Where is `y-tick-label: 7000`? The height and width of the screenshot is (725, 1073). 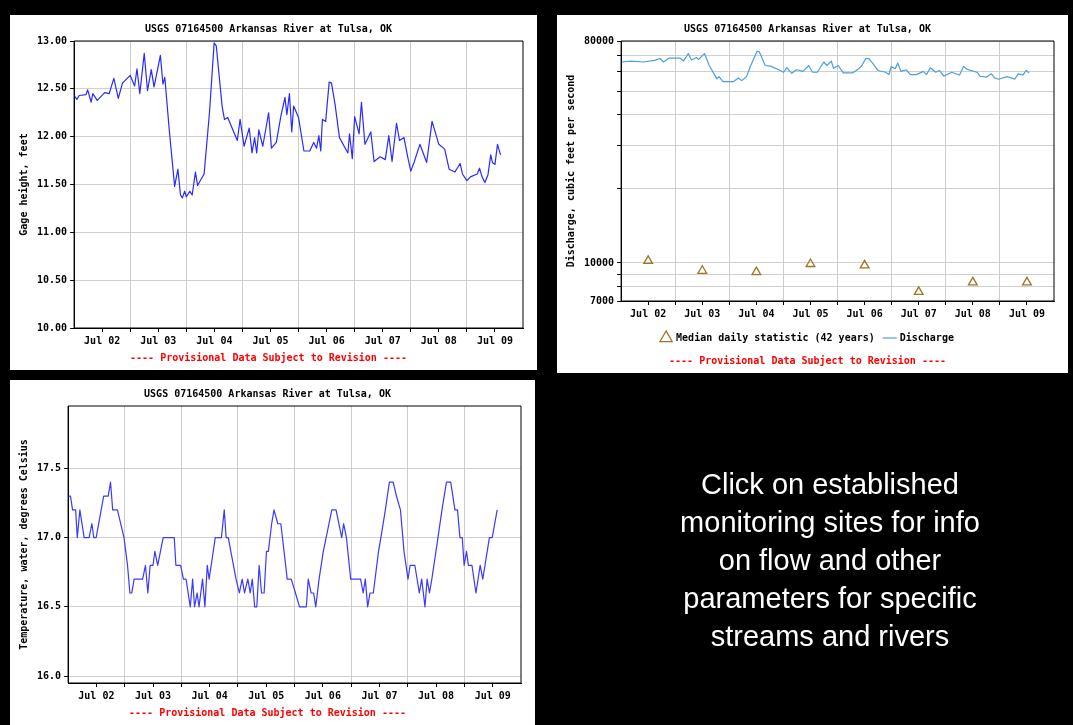 y-tick-label: 7000 is located at coordinates (602, 300).